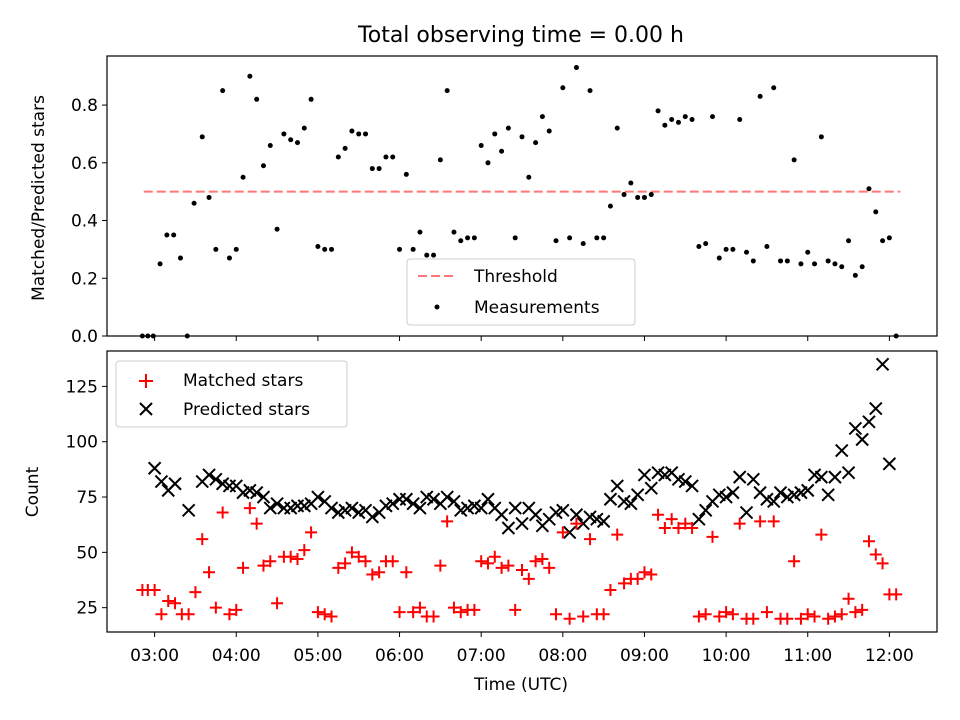 This screenshot has height=720, width=960. I want to click on bottom-x-tick-label: 12:00, so click(889, 656).